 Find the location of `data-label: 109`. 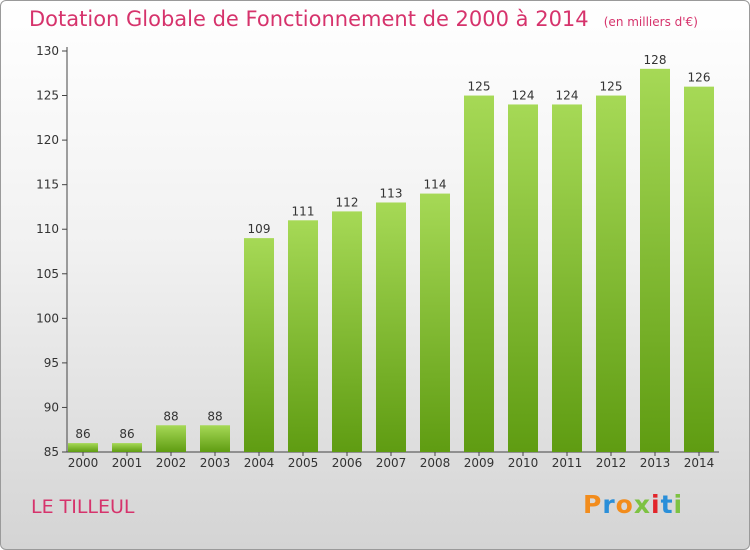

data-label: 109 is located at coordinates (259, 229).